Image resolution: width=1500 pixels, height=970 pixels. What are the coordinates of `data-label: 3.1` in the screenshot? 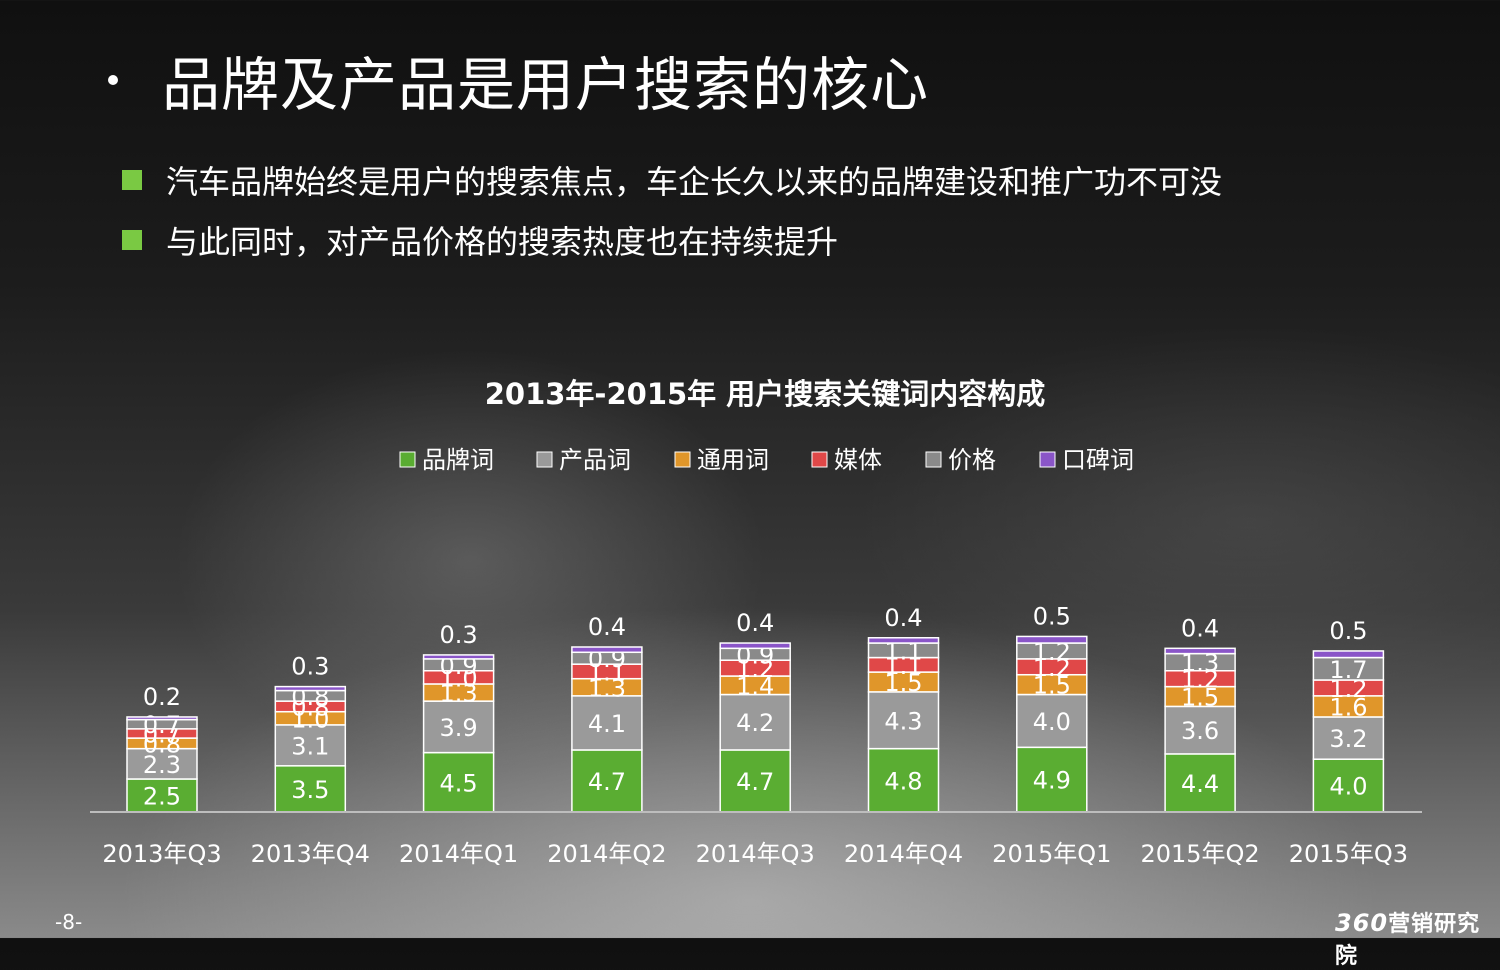 It's located at (310, 746).